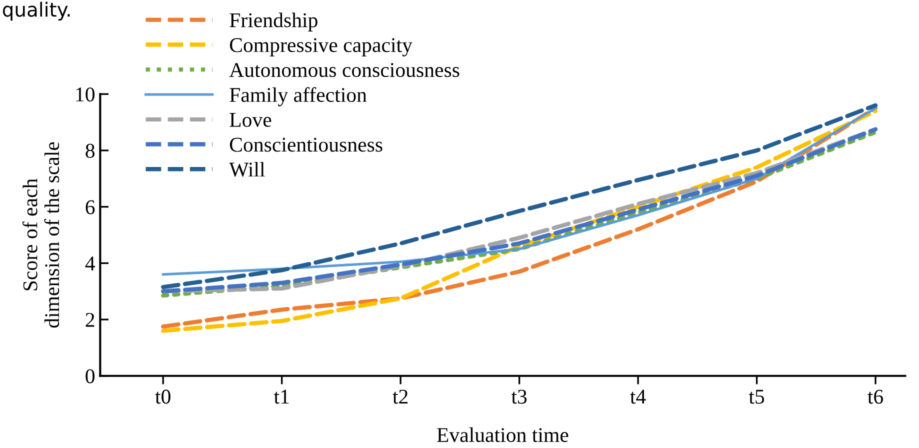 This screenshot has width=919, height=448. I want to click on x-tick-label: t5, so click(756, 397).